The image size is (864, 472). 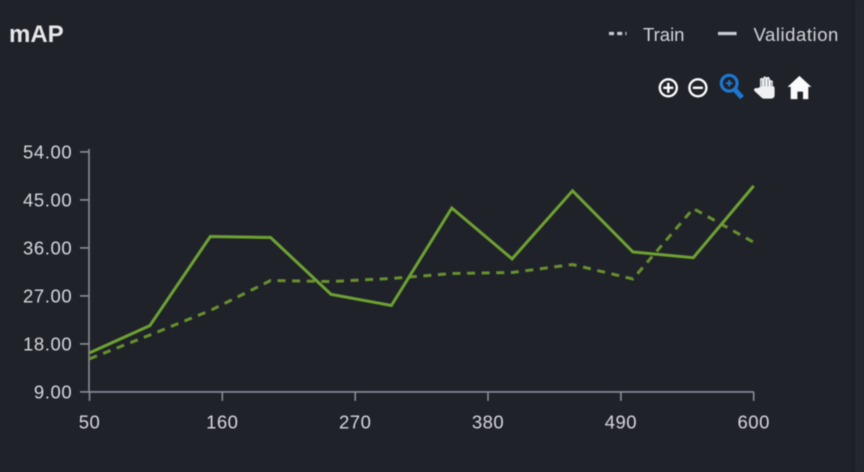 What do you see at coordinates (47, 247) in the screenshot?
I see `svg-text: 36.00` at bounding box center [47, 247].